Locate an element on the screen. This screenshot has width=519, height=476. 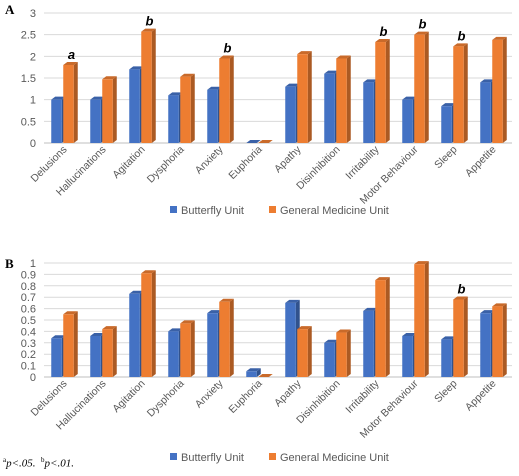
y-tick-label: 3 is located at coordinates (33, 14).